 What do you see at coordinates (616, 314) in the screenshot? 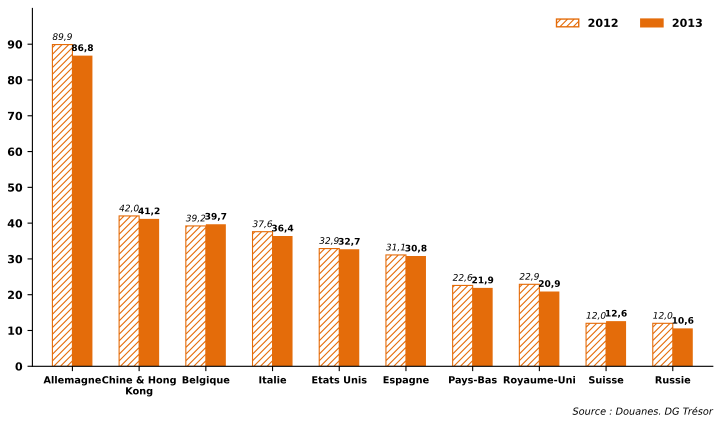
I see `data-label: 12,6` at bounding box center [616, 314].